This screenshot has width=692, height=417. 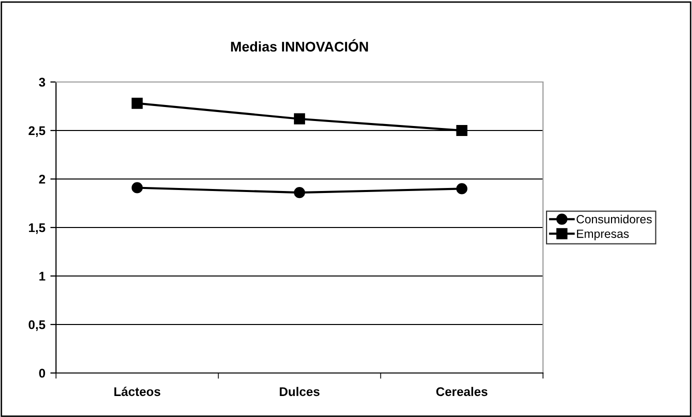 I want to click on y-tick-label: 0, so click(x=42, y=373).